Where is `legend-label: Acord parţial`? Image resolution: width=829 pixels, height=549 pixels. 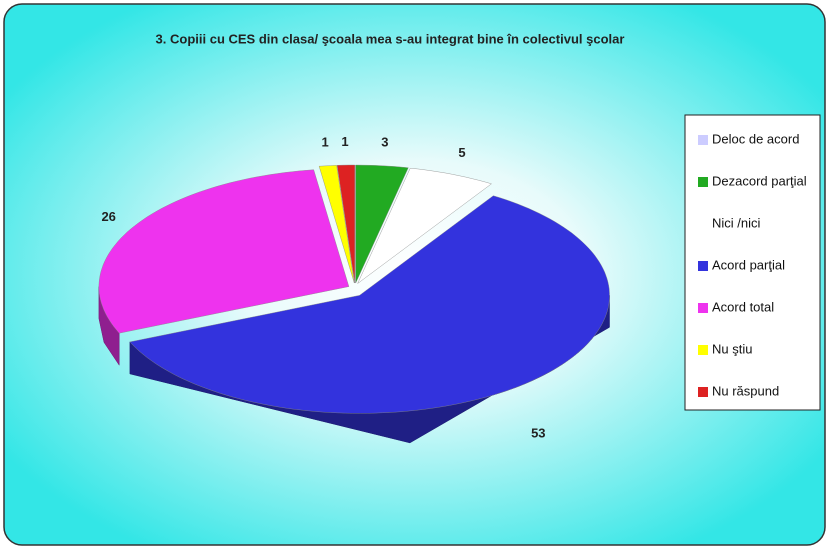 legend-label: Acord parţial is located at coordinates (748, 264).